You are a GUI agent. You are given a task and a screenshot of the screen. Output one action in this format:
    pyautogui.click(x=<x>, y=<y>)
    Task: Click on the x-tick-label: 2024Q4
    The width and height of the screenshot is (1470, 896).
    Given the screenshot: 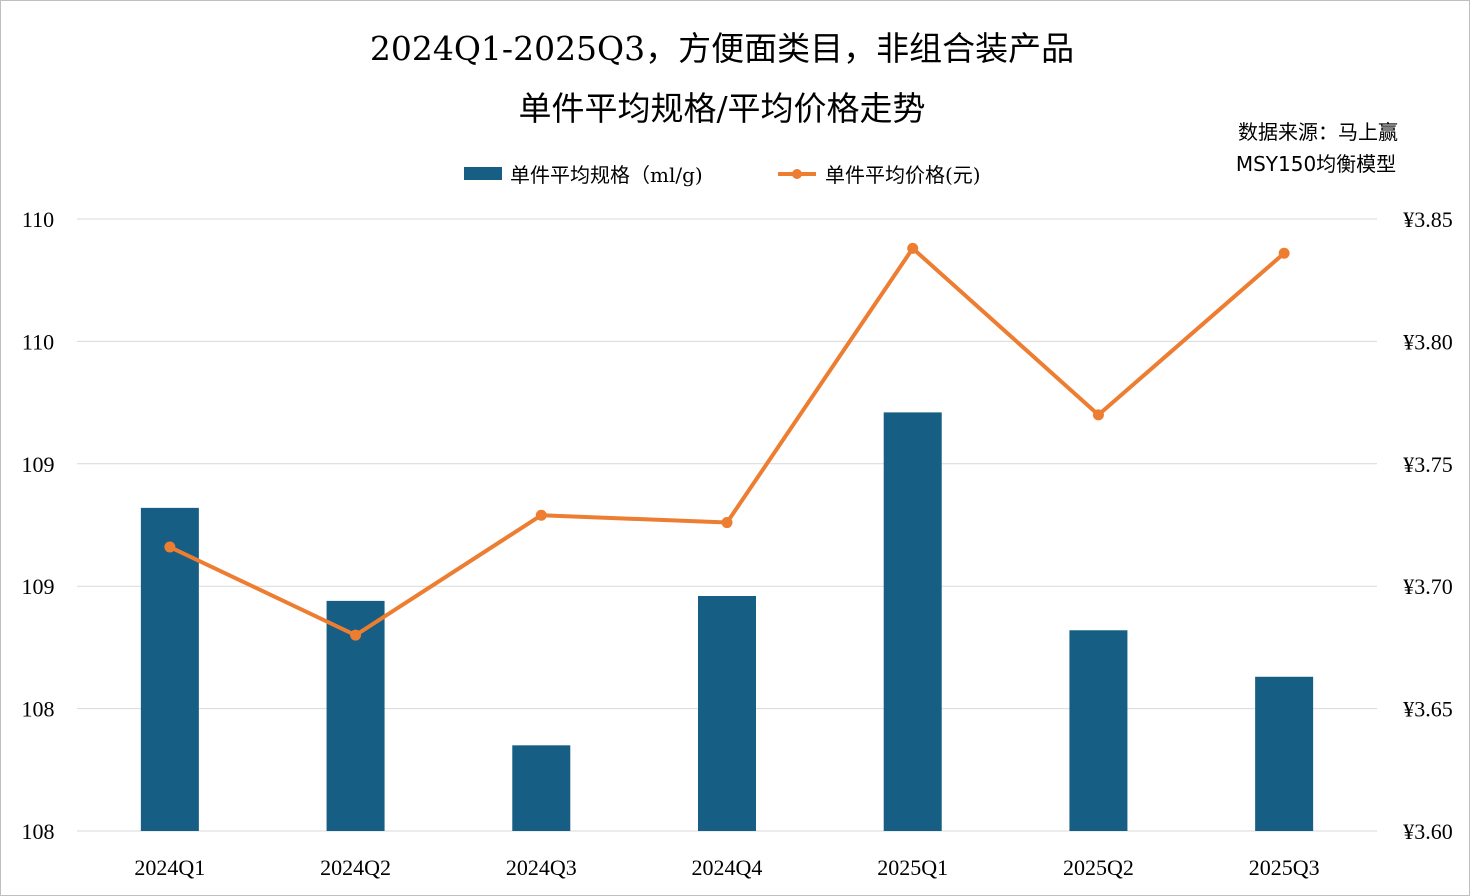 What is the action you would take?
    pyautogui.click(x=727, y=867)
    